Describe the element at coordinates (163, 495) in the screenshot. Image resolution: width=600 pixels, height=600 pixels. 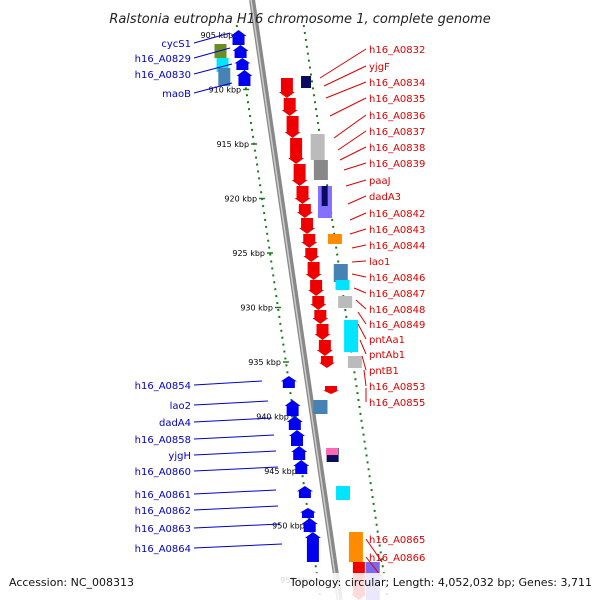
I see `gene-label: h16_A0861` at that location.